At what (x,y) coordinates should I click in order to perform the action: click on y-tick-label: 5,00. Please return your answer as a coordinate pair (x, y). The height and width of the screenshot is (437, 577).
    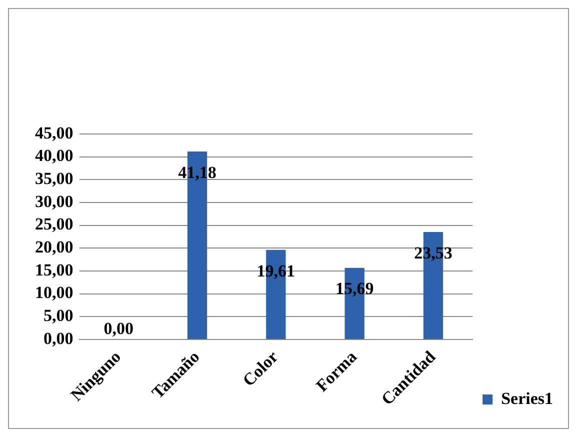
    Looking at the image, I should click on (59, 316).